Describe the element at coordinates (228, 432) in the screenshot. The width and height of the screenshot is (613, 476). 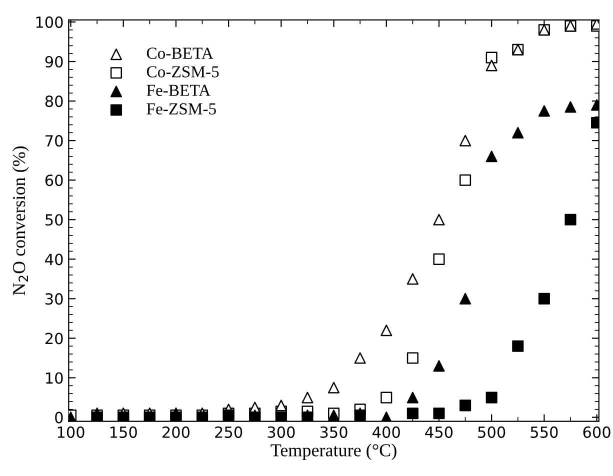
I see `x-tick-label: 250` at that location.